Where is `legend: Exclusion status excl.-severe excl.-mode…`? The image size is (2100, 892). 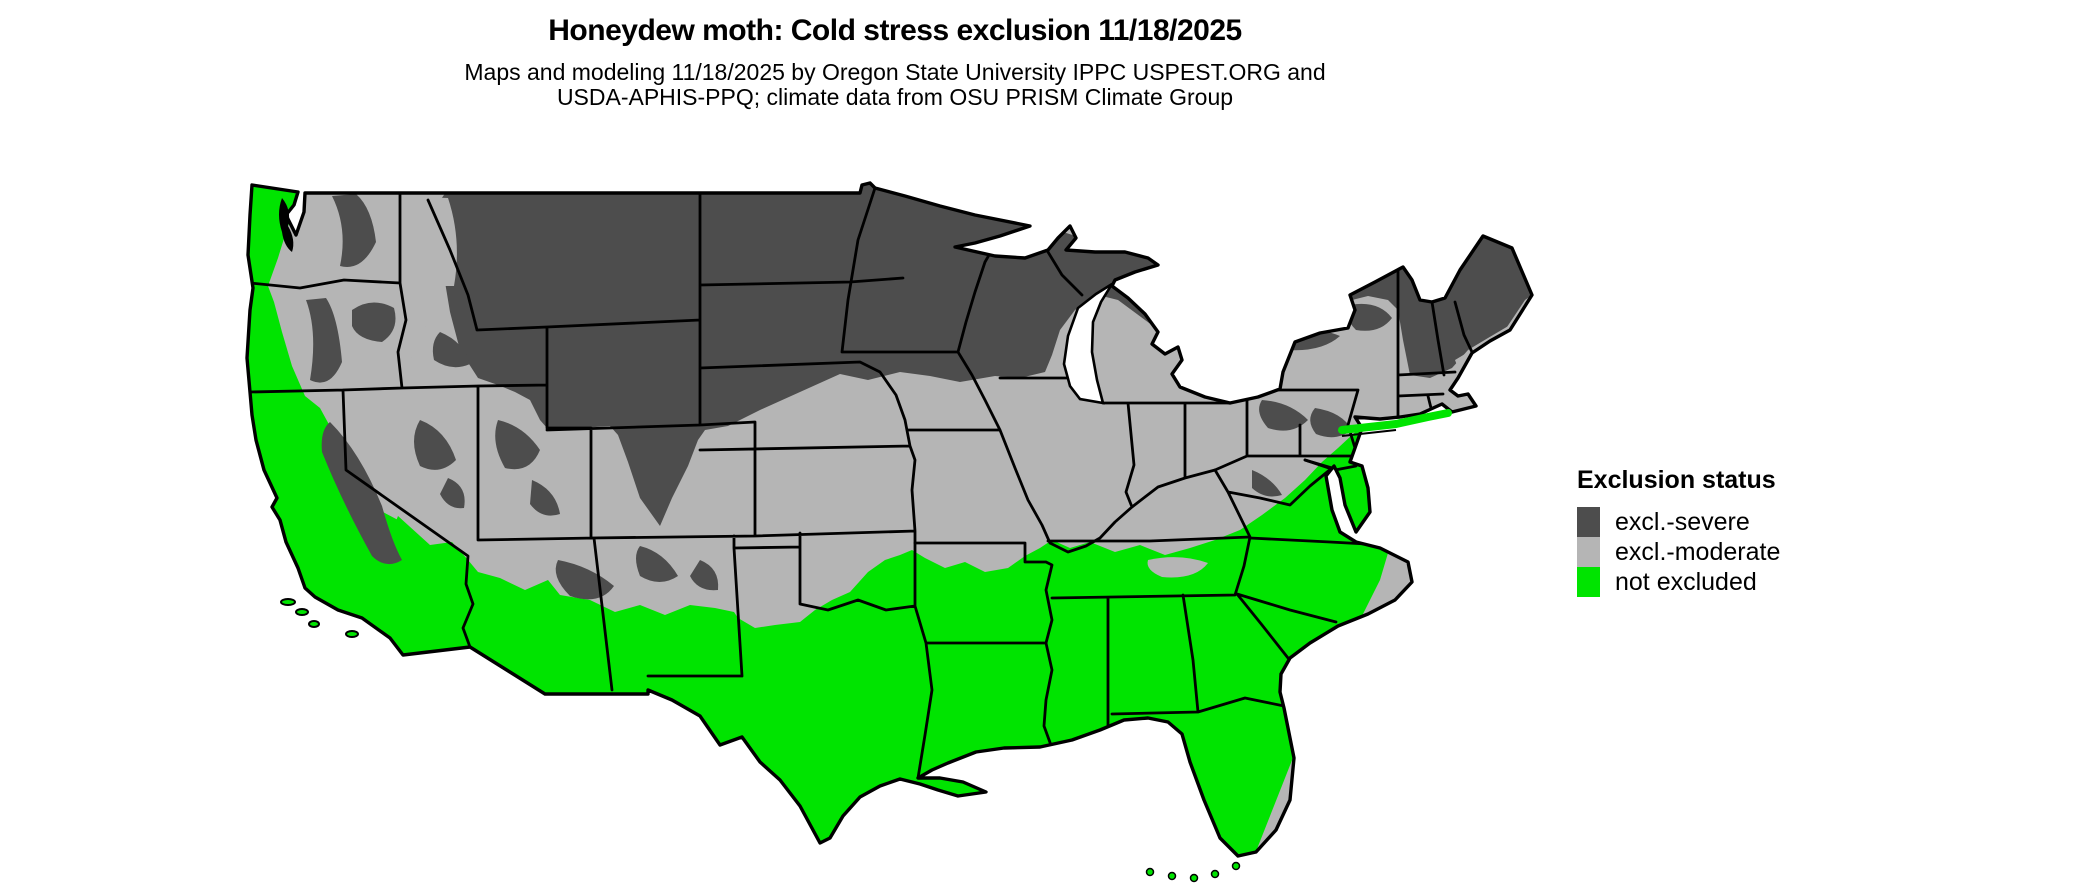 legend: Exclusion status excl.-severe excl.-mode… is located at coordinates (1678, 531).